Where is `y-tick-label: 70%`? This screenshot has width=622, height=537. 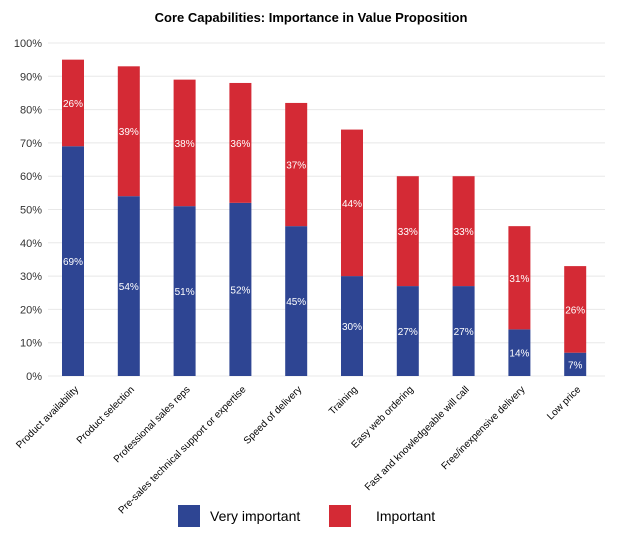
y-tick-label: 70% is located at coordinates (31, 144).